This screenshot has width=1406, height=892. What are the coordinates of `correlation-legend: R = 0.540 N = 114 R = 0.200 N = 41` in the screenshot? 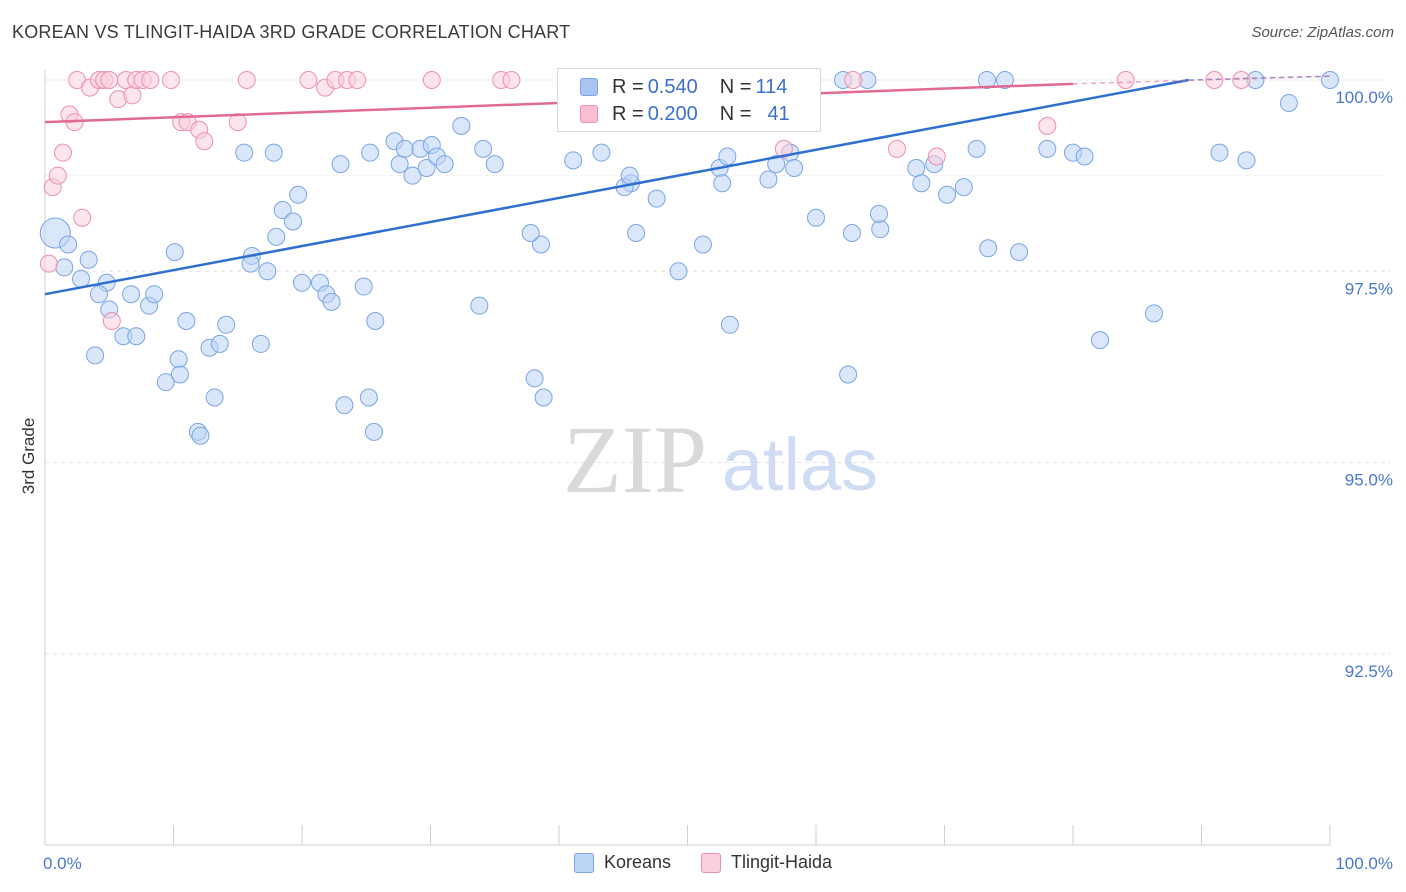 It's located at (689, 100).